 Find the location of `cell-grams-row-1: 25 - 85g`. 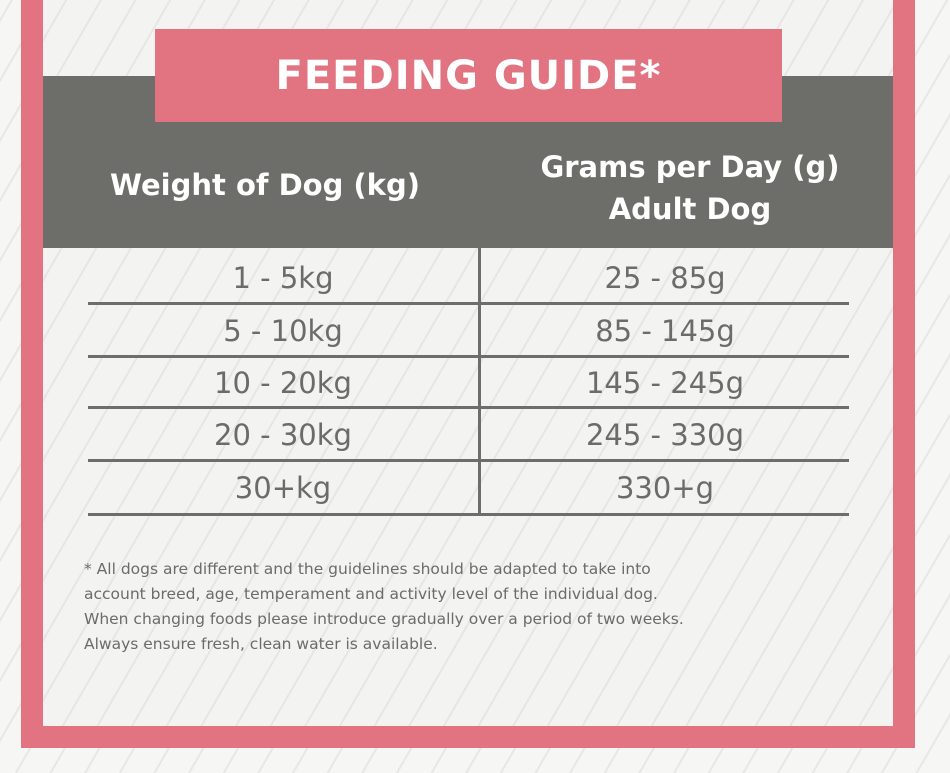

cell-grams-row-1: 25 - 85g is located at coordinates (665, 278).